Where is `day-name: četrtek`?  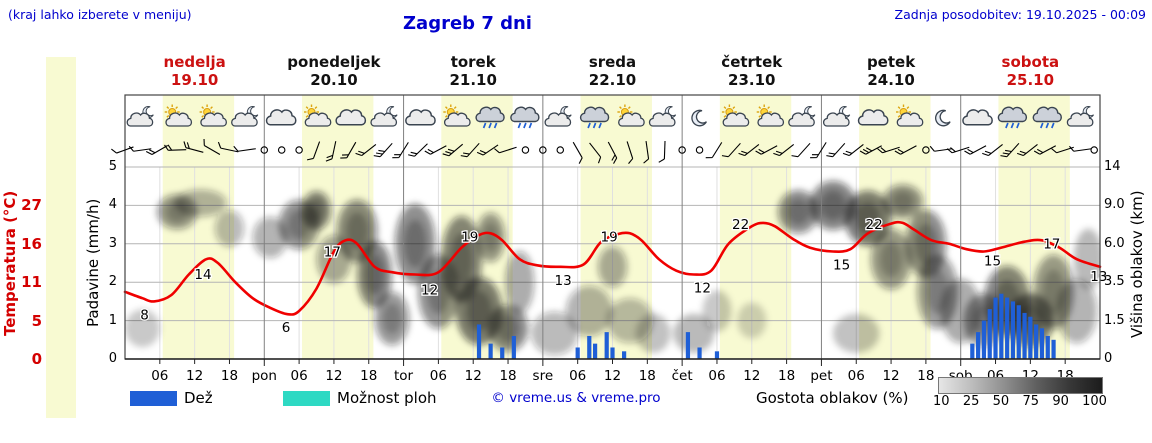 day-name: četrtek is located at coordinates (752, 62).